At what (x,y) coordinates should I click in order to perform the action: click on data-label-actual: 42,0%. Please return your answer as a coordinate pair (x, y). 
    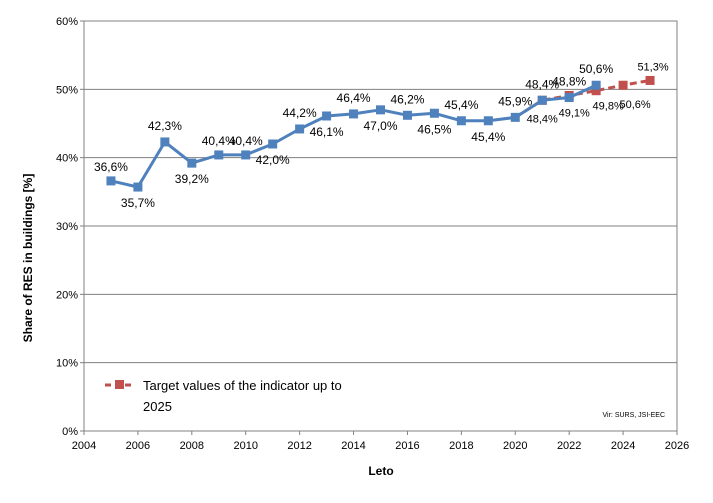
    Looking at the image, I should click on (273, 160).